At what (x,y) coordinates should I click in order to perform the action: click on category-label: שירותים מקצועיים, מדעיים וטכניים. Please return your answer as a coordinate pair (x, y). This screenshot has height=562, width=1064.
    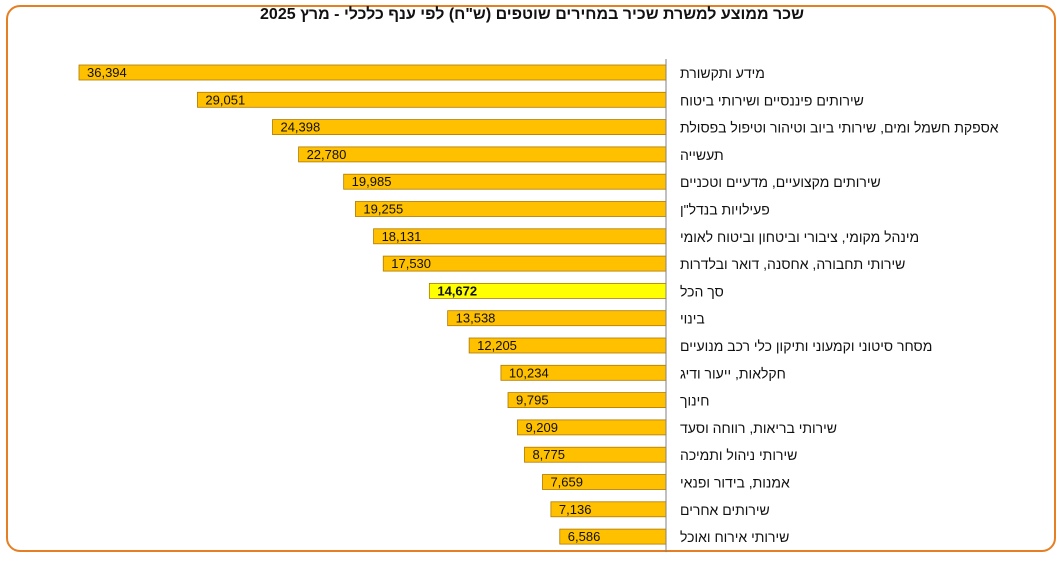
    Looking at the image, I should click on (780, 182).